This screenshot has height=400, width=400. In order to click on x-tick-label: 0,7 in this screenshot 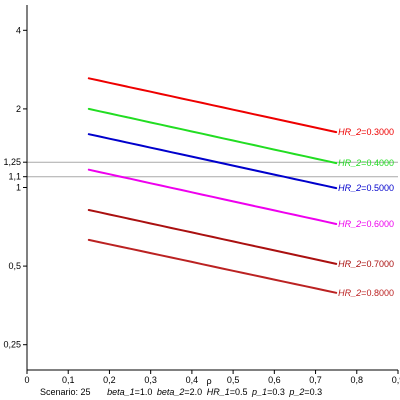, I will do `click(315, 380)`.